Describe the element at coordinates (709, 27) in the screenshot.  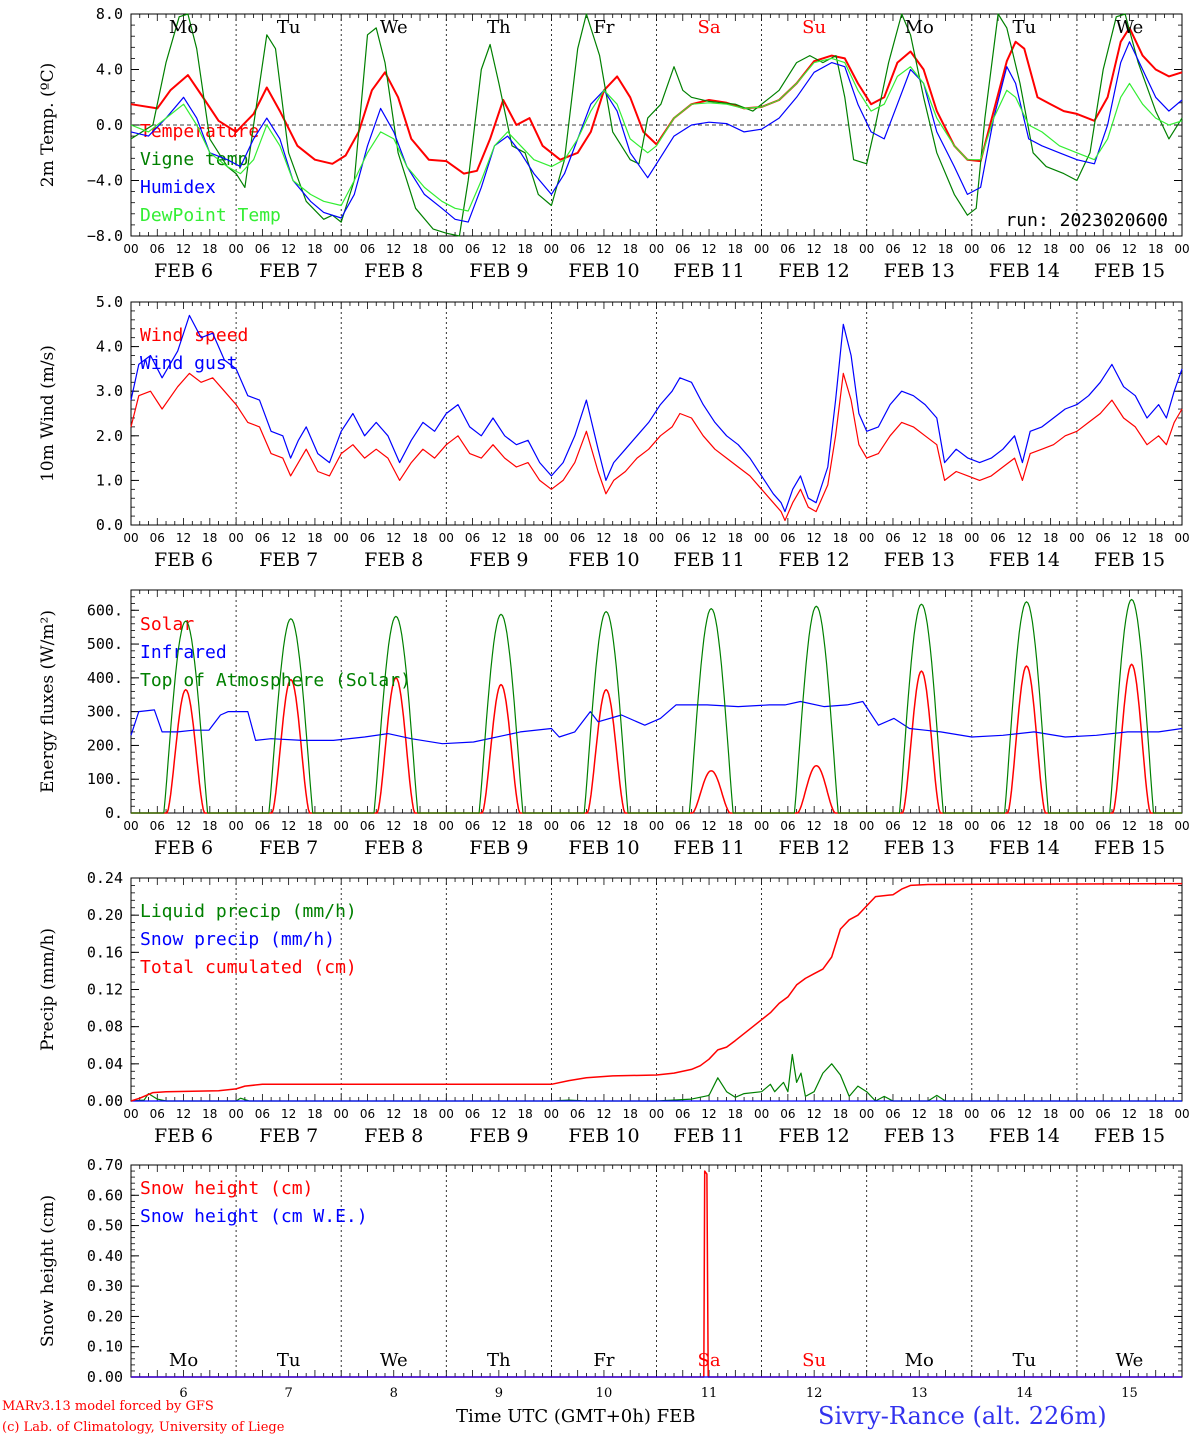
I see `day-name: Sa` at that location.